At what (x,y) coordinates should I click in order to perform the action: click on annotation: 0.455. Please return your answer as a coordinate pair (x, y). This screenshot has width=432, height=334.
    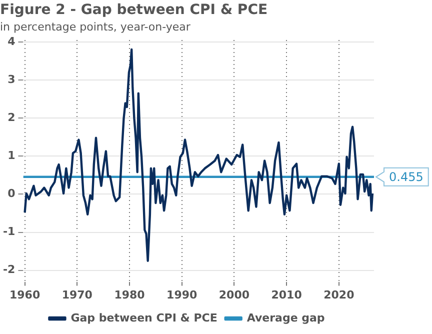
    Looking at the image, I should click on (406, 177).